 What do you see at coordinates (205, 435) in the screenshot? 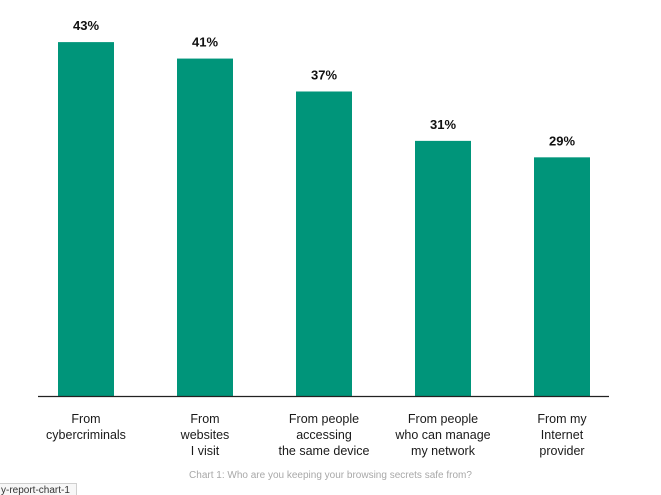
I see `category-label: websites` at bounding box center [205, 435].